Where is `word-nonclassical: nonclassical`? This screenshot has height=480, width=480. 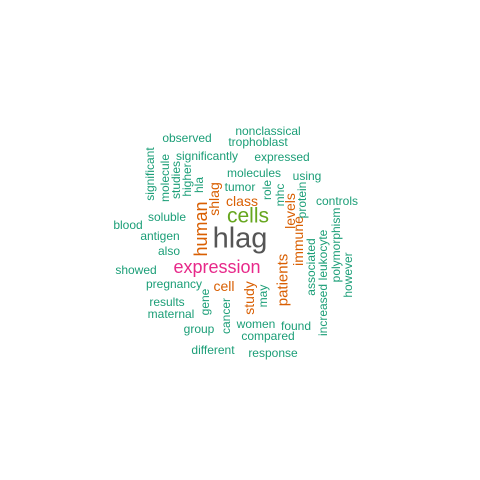 word-nonclassical: nonclassical is located at coordinates (268, 131).